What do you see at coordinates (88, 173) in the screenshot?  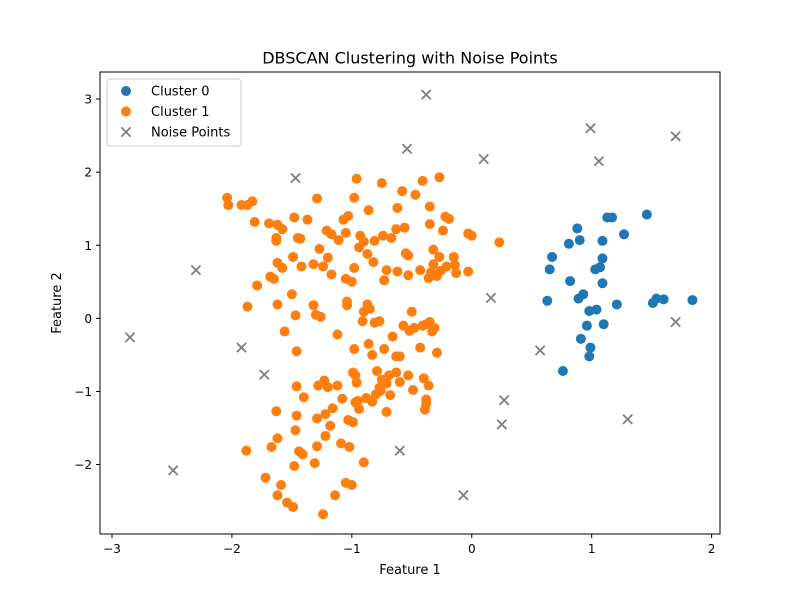 I see `y-tick-label: 2` at bounding box center [88, 173].